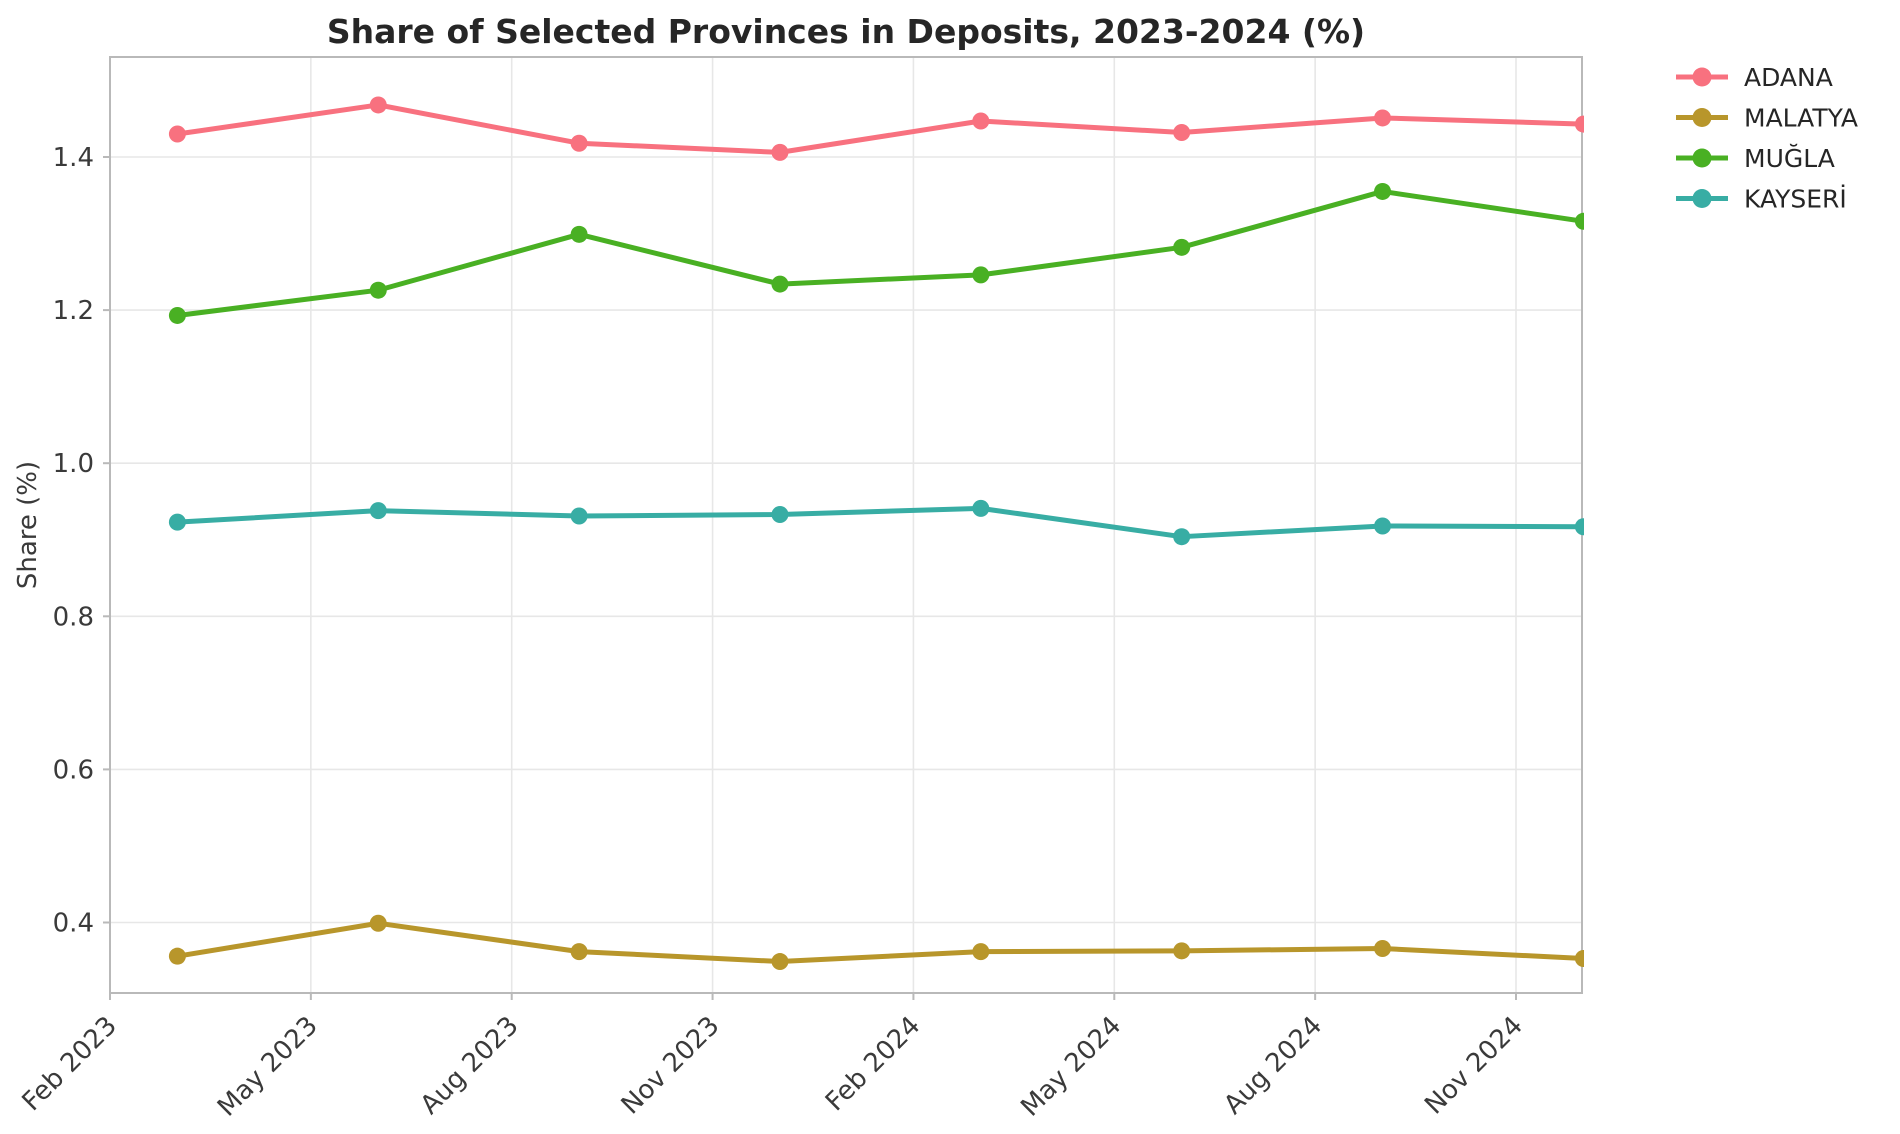 This screenshot has height=1134, width=1900. Describe the element at coordinates (73, 158) in the screenshot. I see `y-tick-label: 1.4` at that location.